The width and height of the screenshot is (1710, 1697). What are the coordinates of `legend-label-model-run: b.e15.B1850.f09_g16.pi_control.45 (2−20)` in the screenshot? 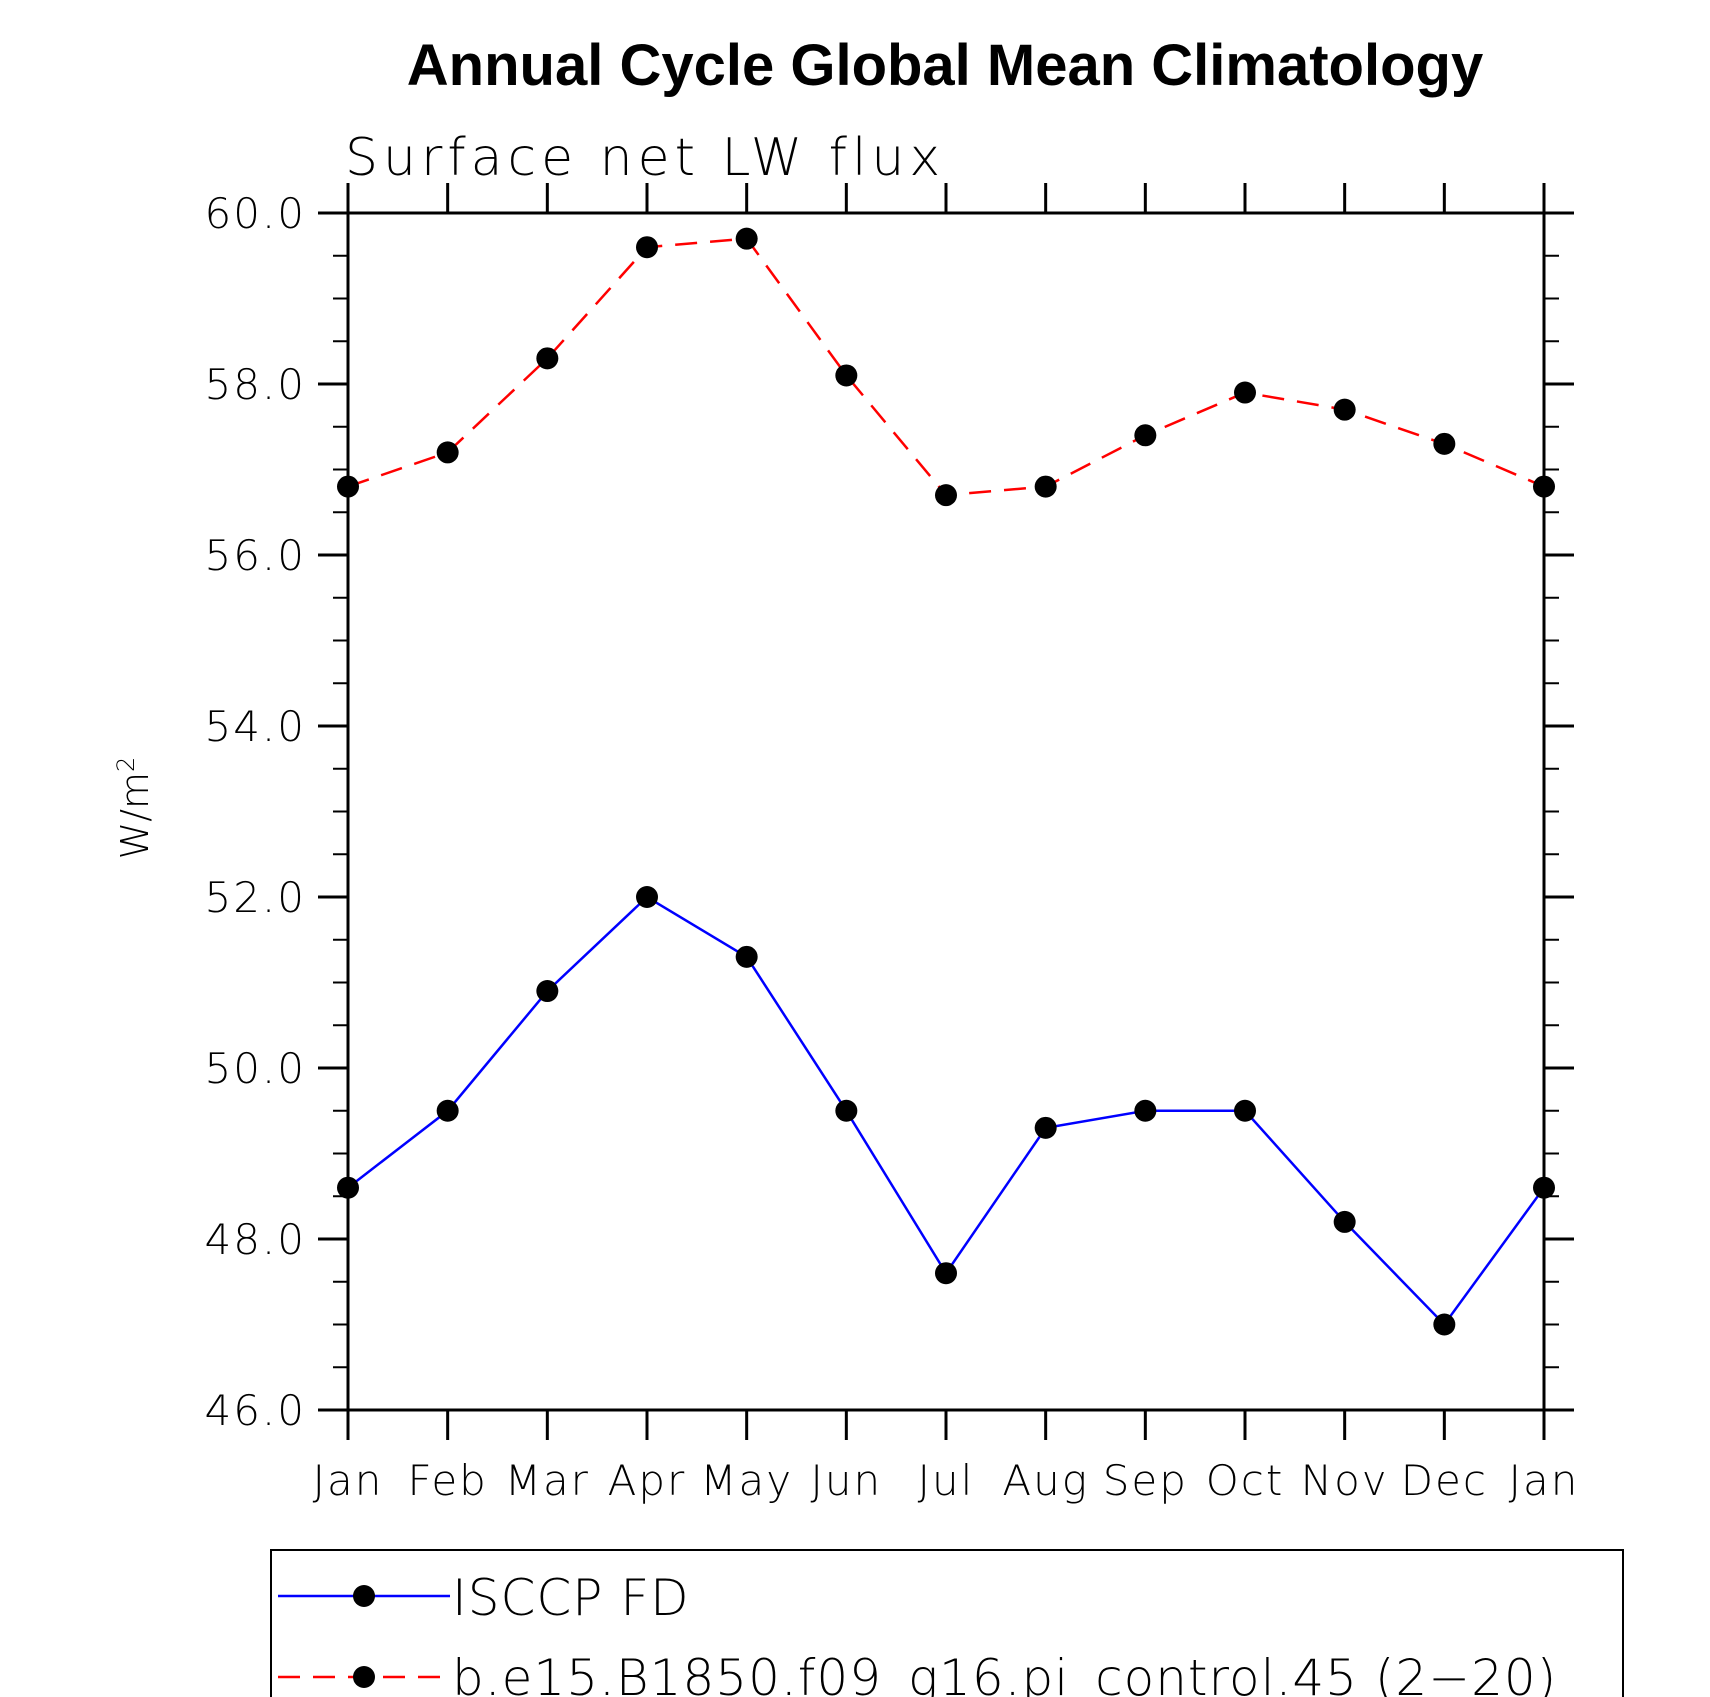 It's located at (1004, 1673).